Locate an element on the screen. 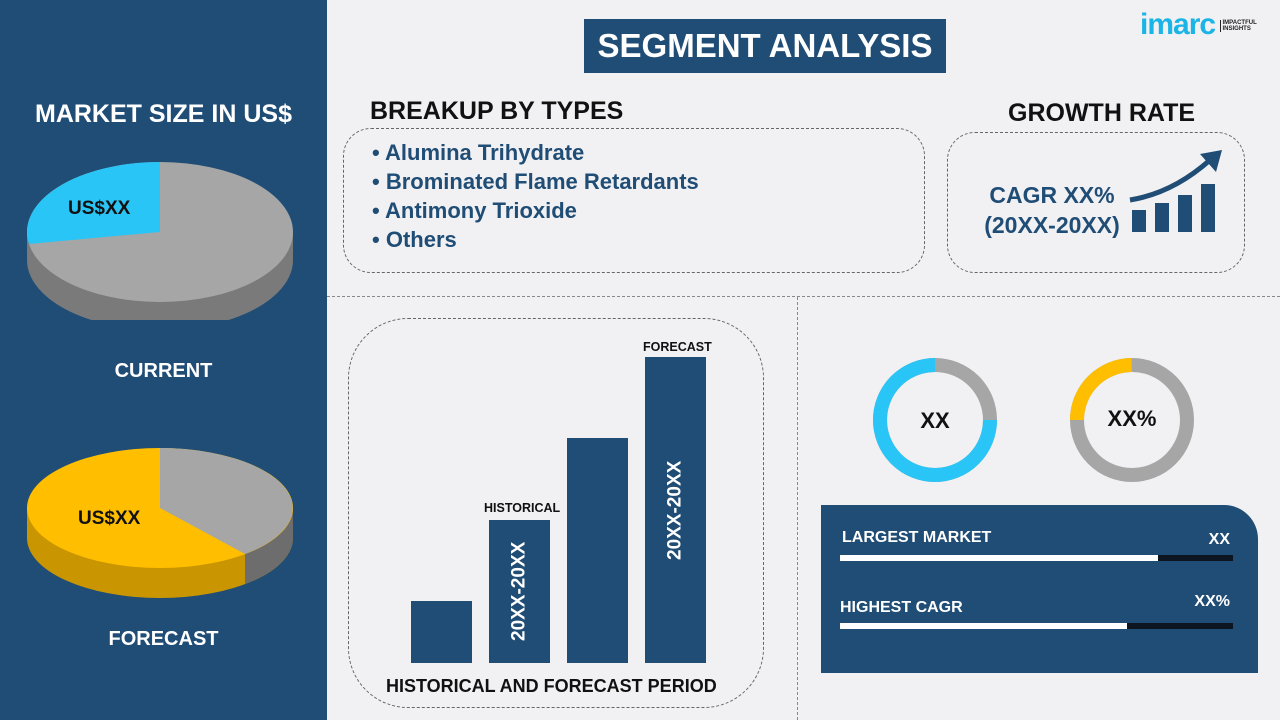 The height and width of the screenshot is (720, 1280). bar-historical: 20XX-20XX is located at coordinates (519, 591).